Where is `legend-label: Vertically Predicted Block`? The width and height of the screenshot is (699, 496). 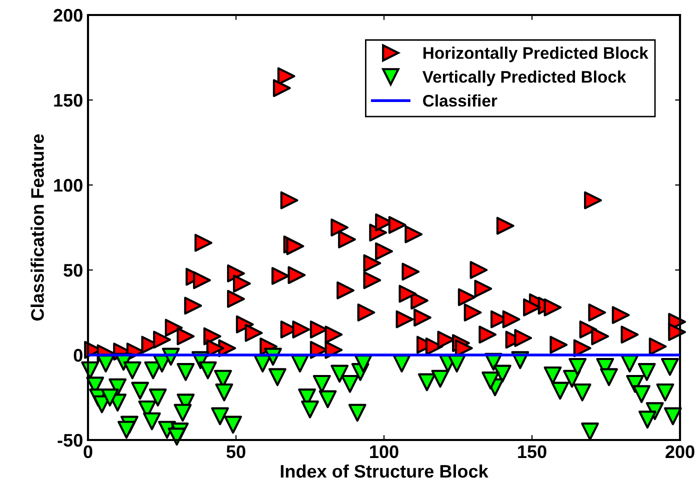 legend-label: Vertically Predicted Block is located at coordinates (524, 78).